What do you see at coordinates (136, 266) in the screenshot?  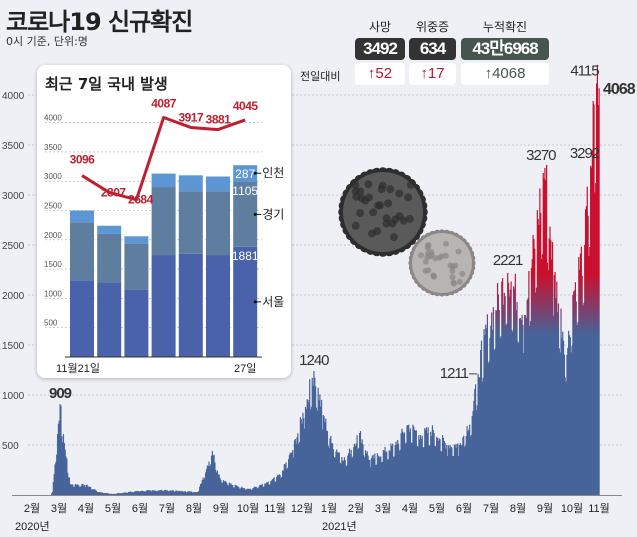 I see `inset-bar-경기` at bounding box center [136, 266].